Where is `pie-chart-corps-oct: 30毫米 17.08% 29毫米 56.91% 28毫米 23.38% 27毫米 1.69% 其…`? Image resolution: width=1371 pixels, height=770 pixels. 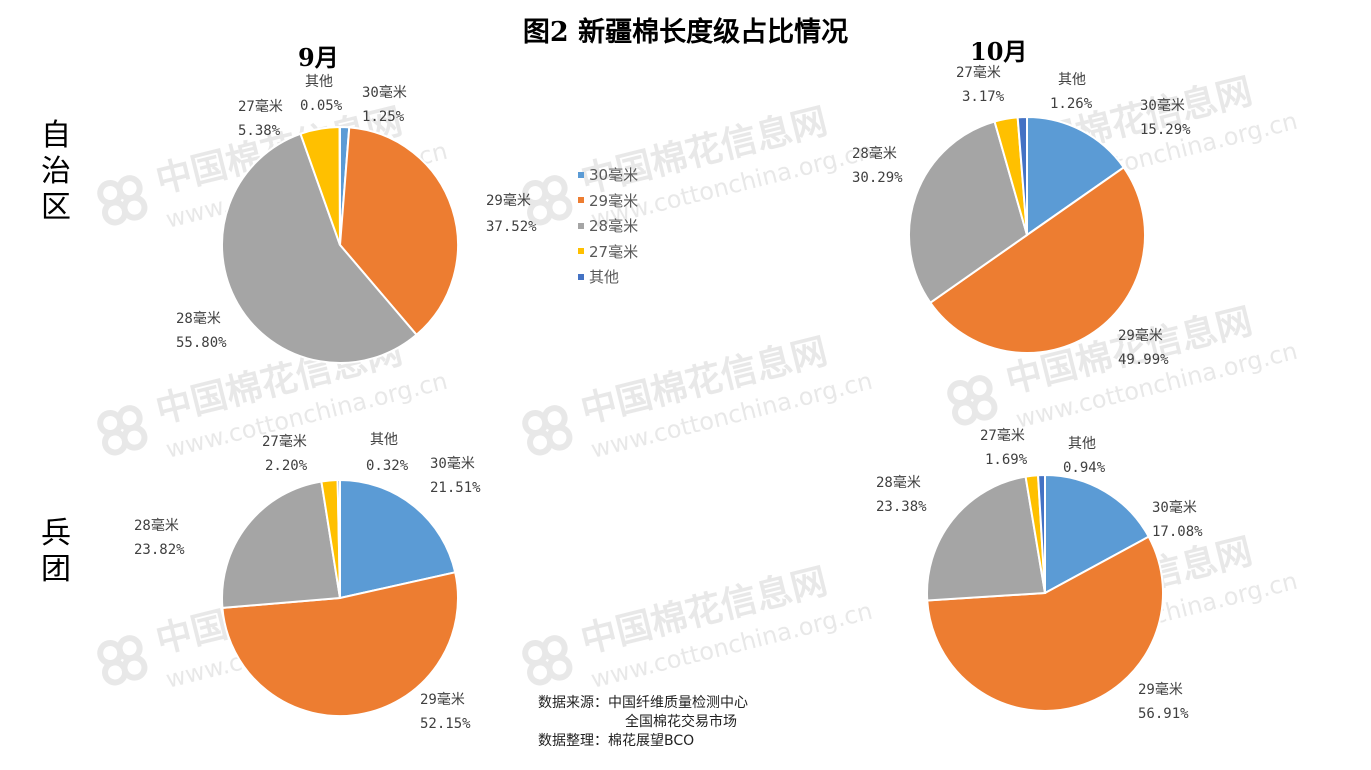 pie-chart-corps-oct: 30毫米 17.08% 29毫米 56.91% 28毫米 23.38% 27毫米 1.69% 其… is located at coordinates (1039, 574).